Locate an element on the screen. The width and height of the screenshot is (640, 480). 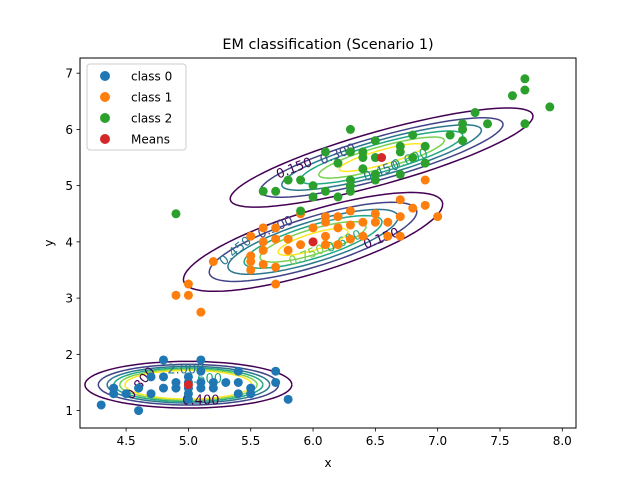
x-tick-label: 6.5 is located at coordinates (375, 441).